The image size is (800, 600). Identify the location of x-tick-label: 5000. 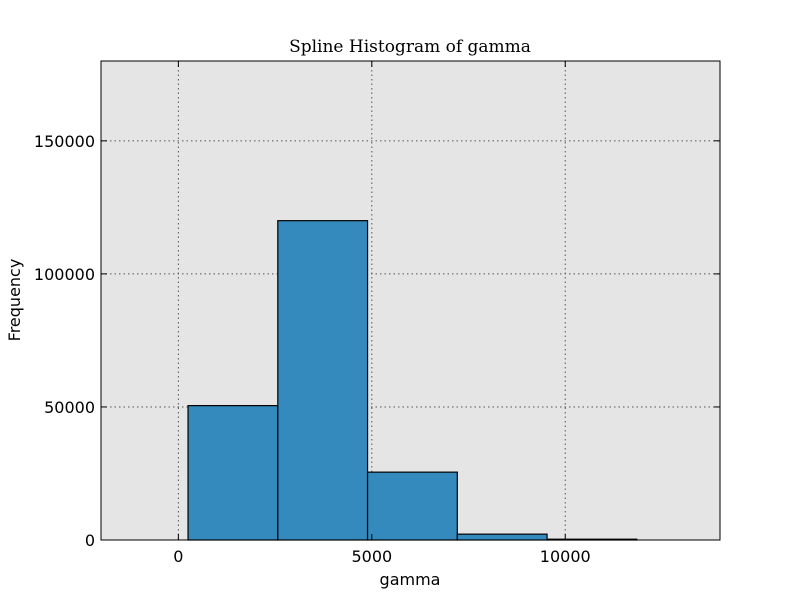
(371, 556).